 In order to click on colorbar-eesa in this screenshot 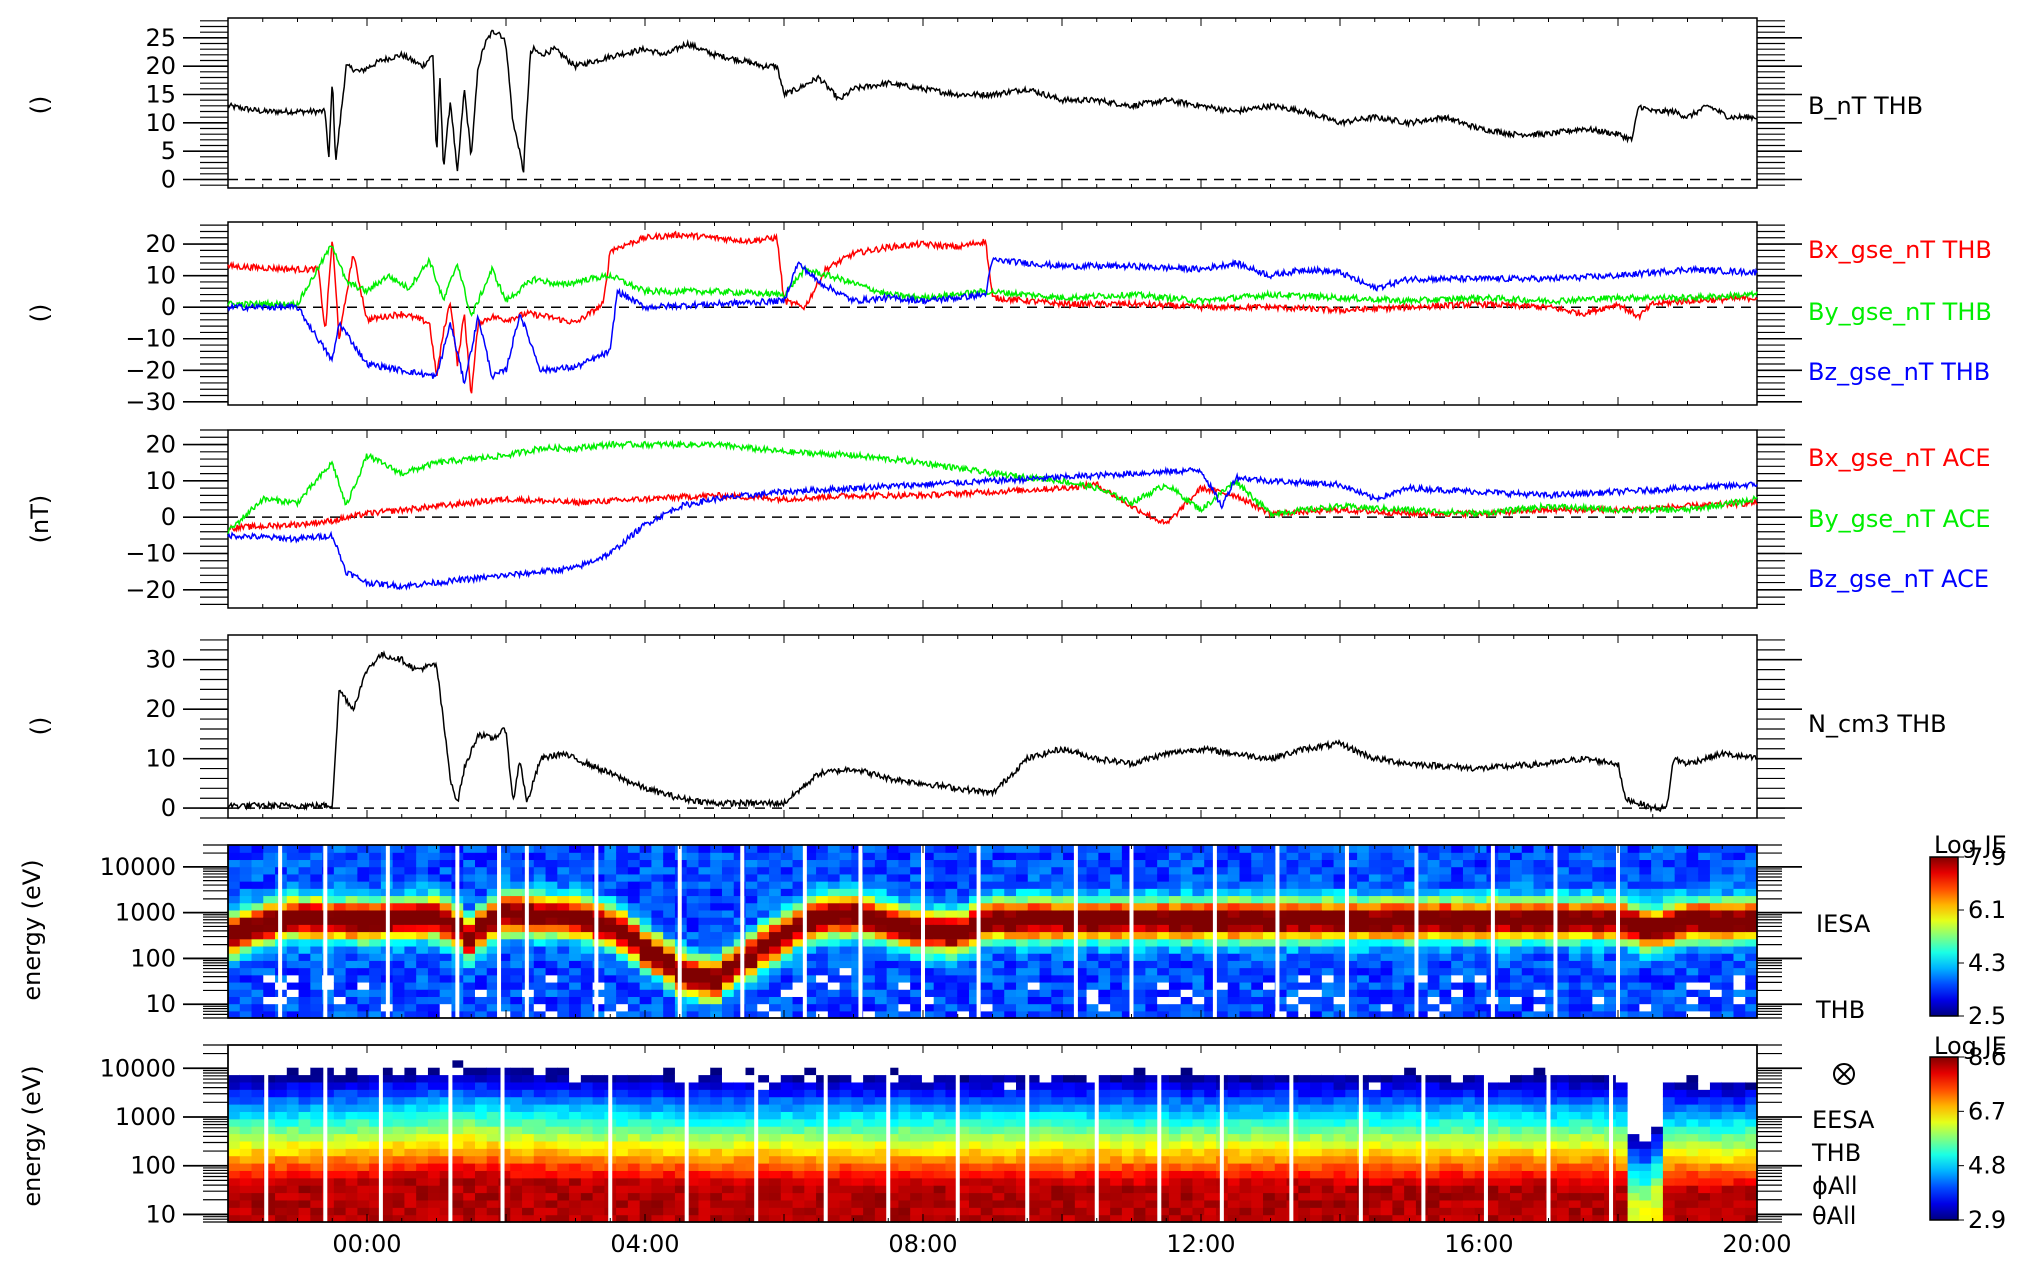, I will do `click(1944, 1138)`.